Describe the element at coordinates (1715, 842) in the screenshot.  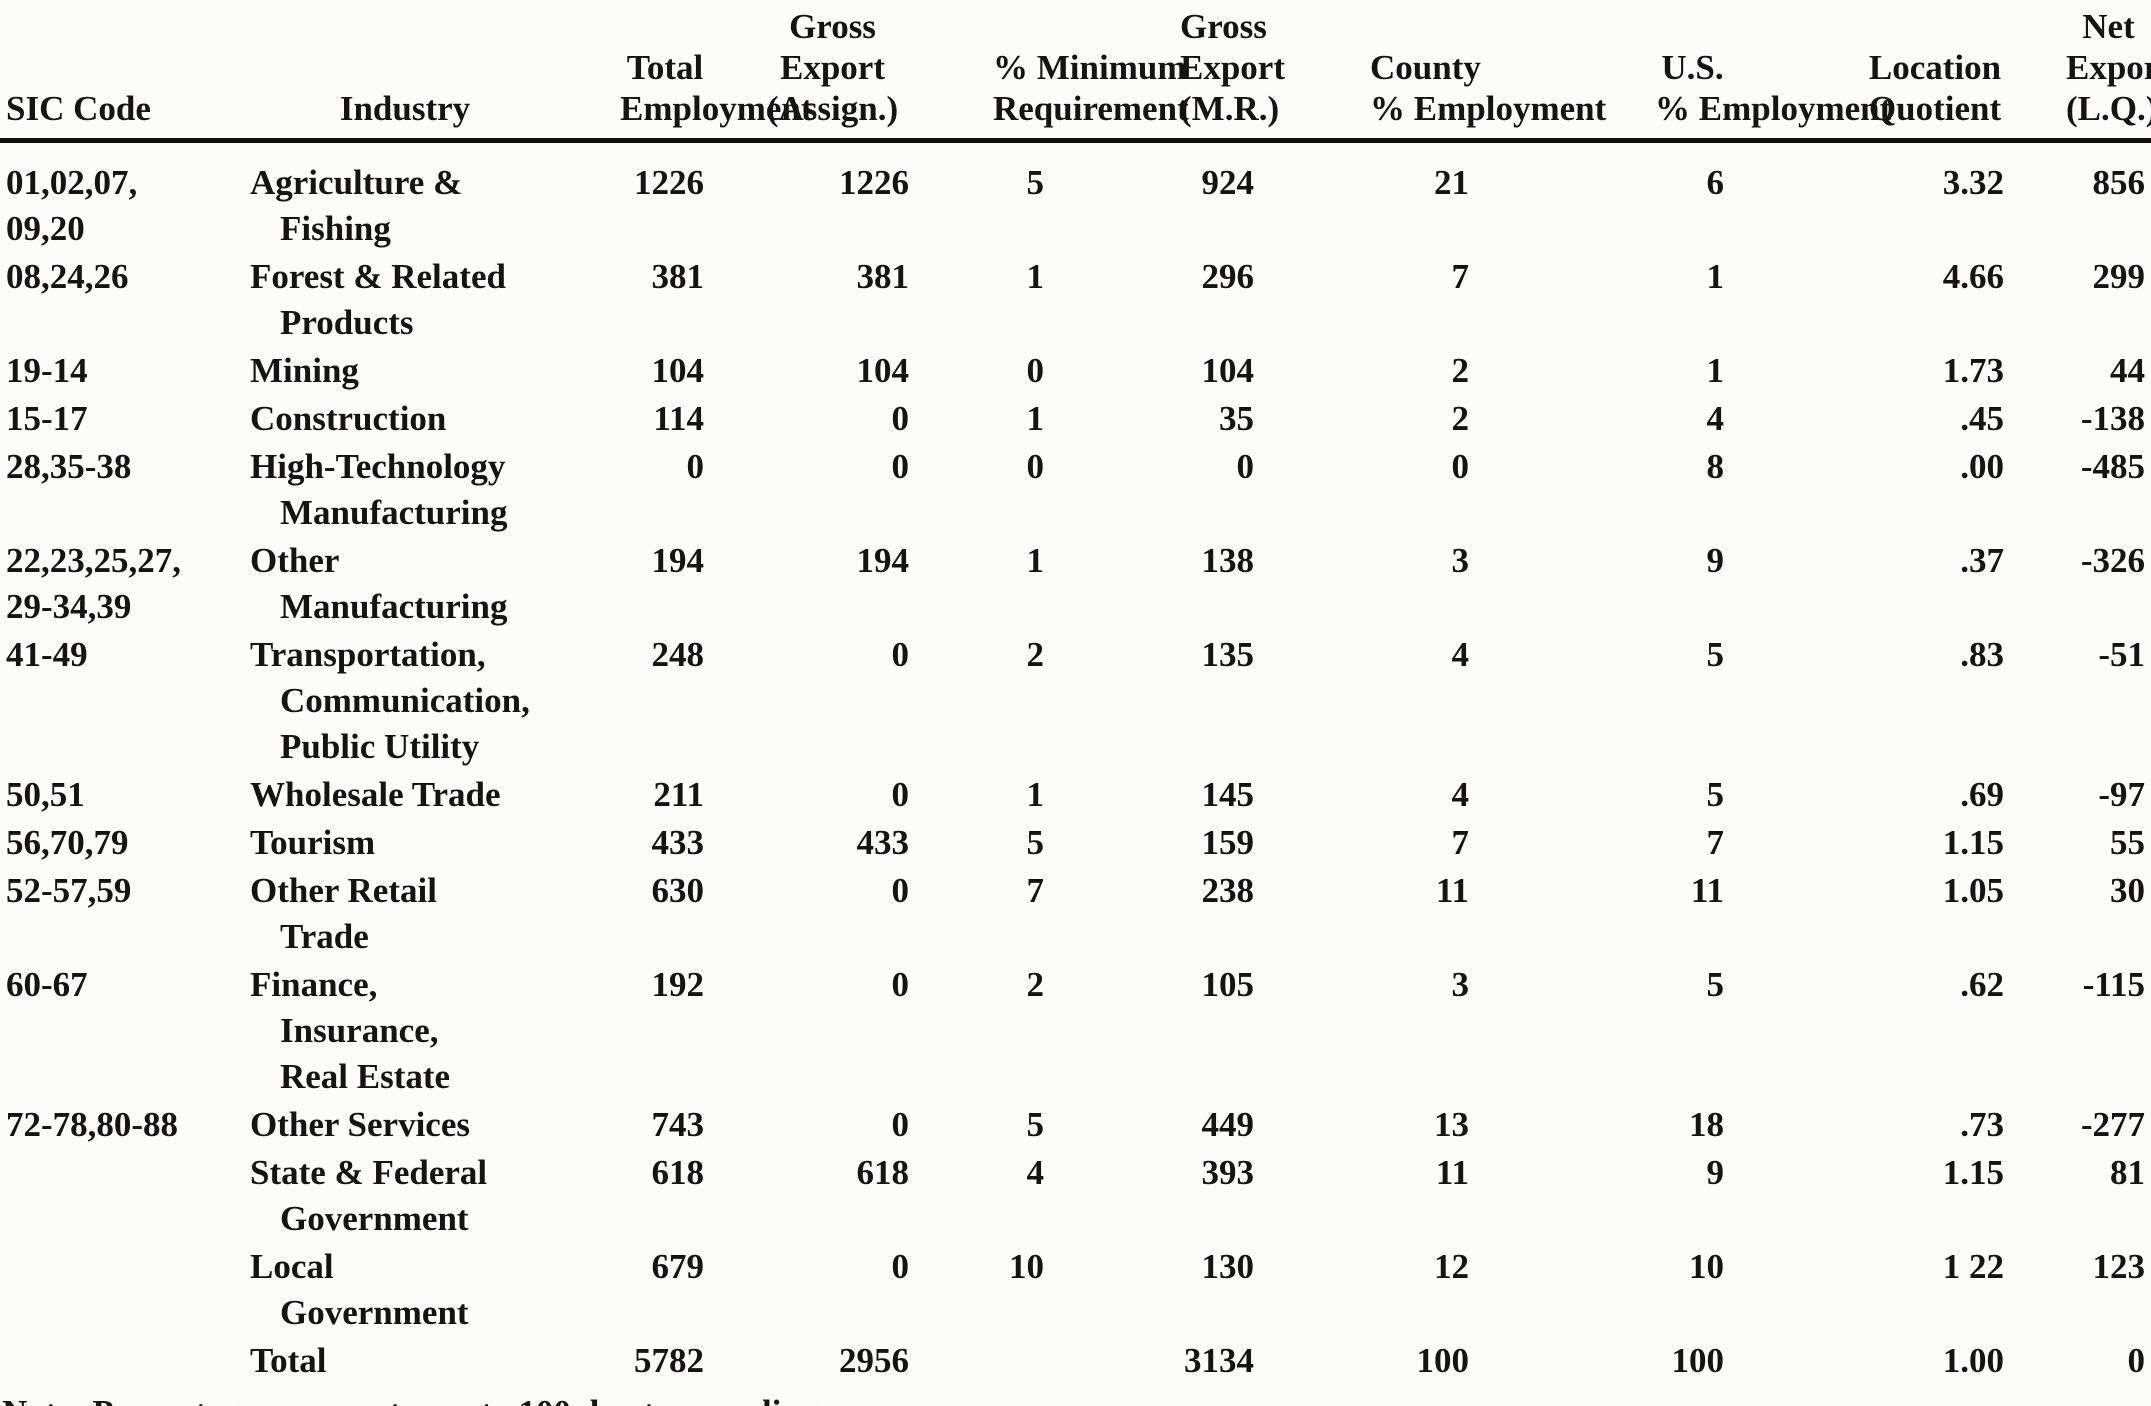
I see `cell-us-pct-employment: 7` at that location.